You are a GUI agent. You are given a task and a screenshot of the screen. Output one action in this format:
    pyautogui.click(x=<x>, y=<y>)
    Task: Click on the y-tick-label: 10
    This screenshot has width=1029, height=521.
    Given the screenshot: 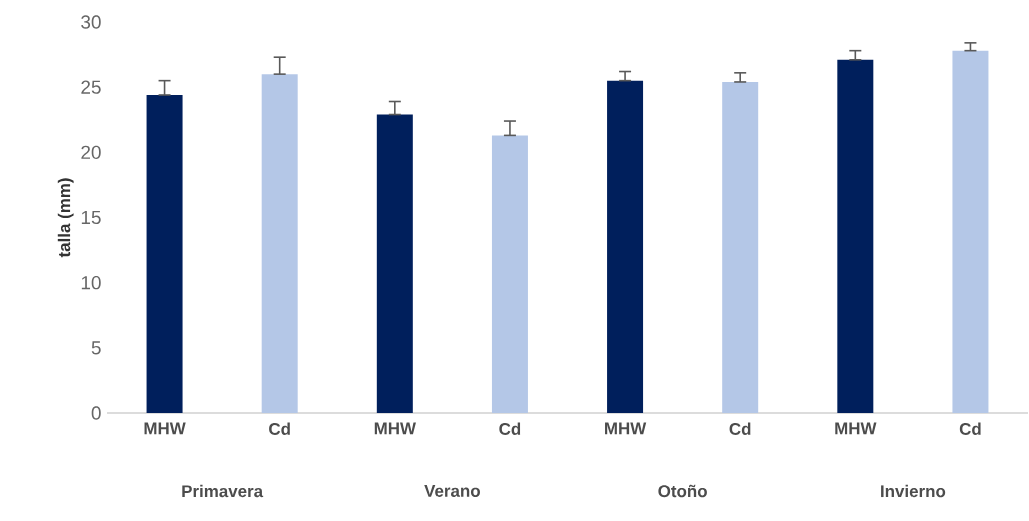 What is the action you would take?
    pyautogui.click(x=91, y=282)
    